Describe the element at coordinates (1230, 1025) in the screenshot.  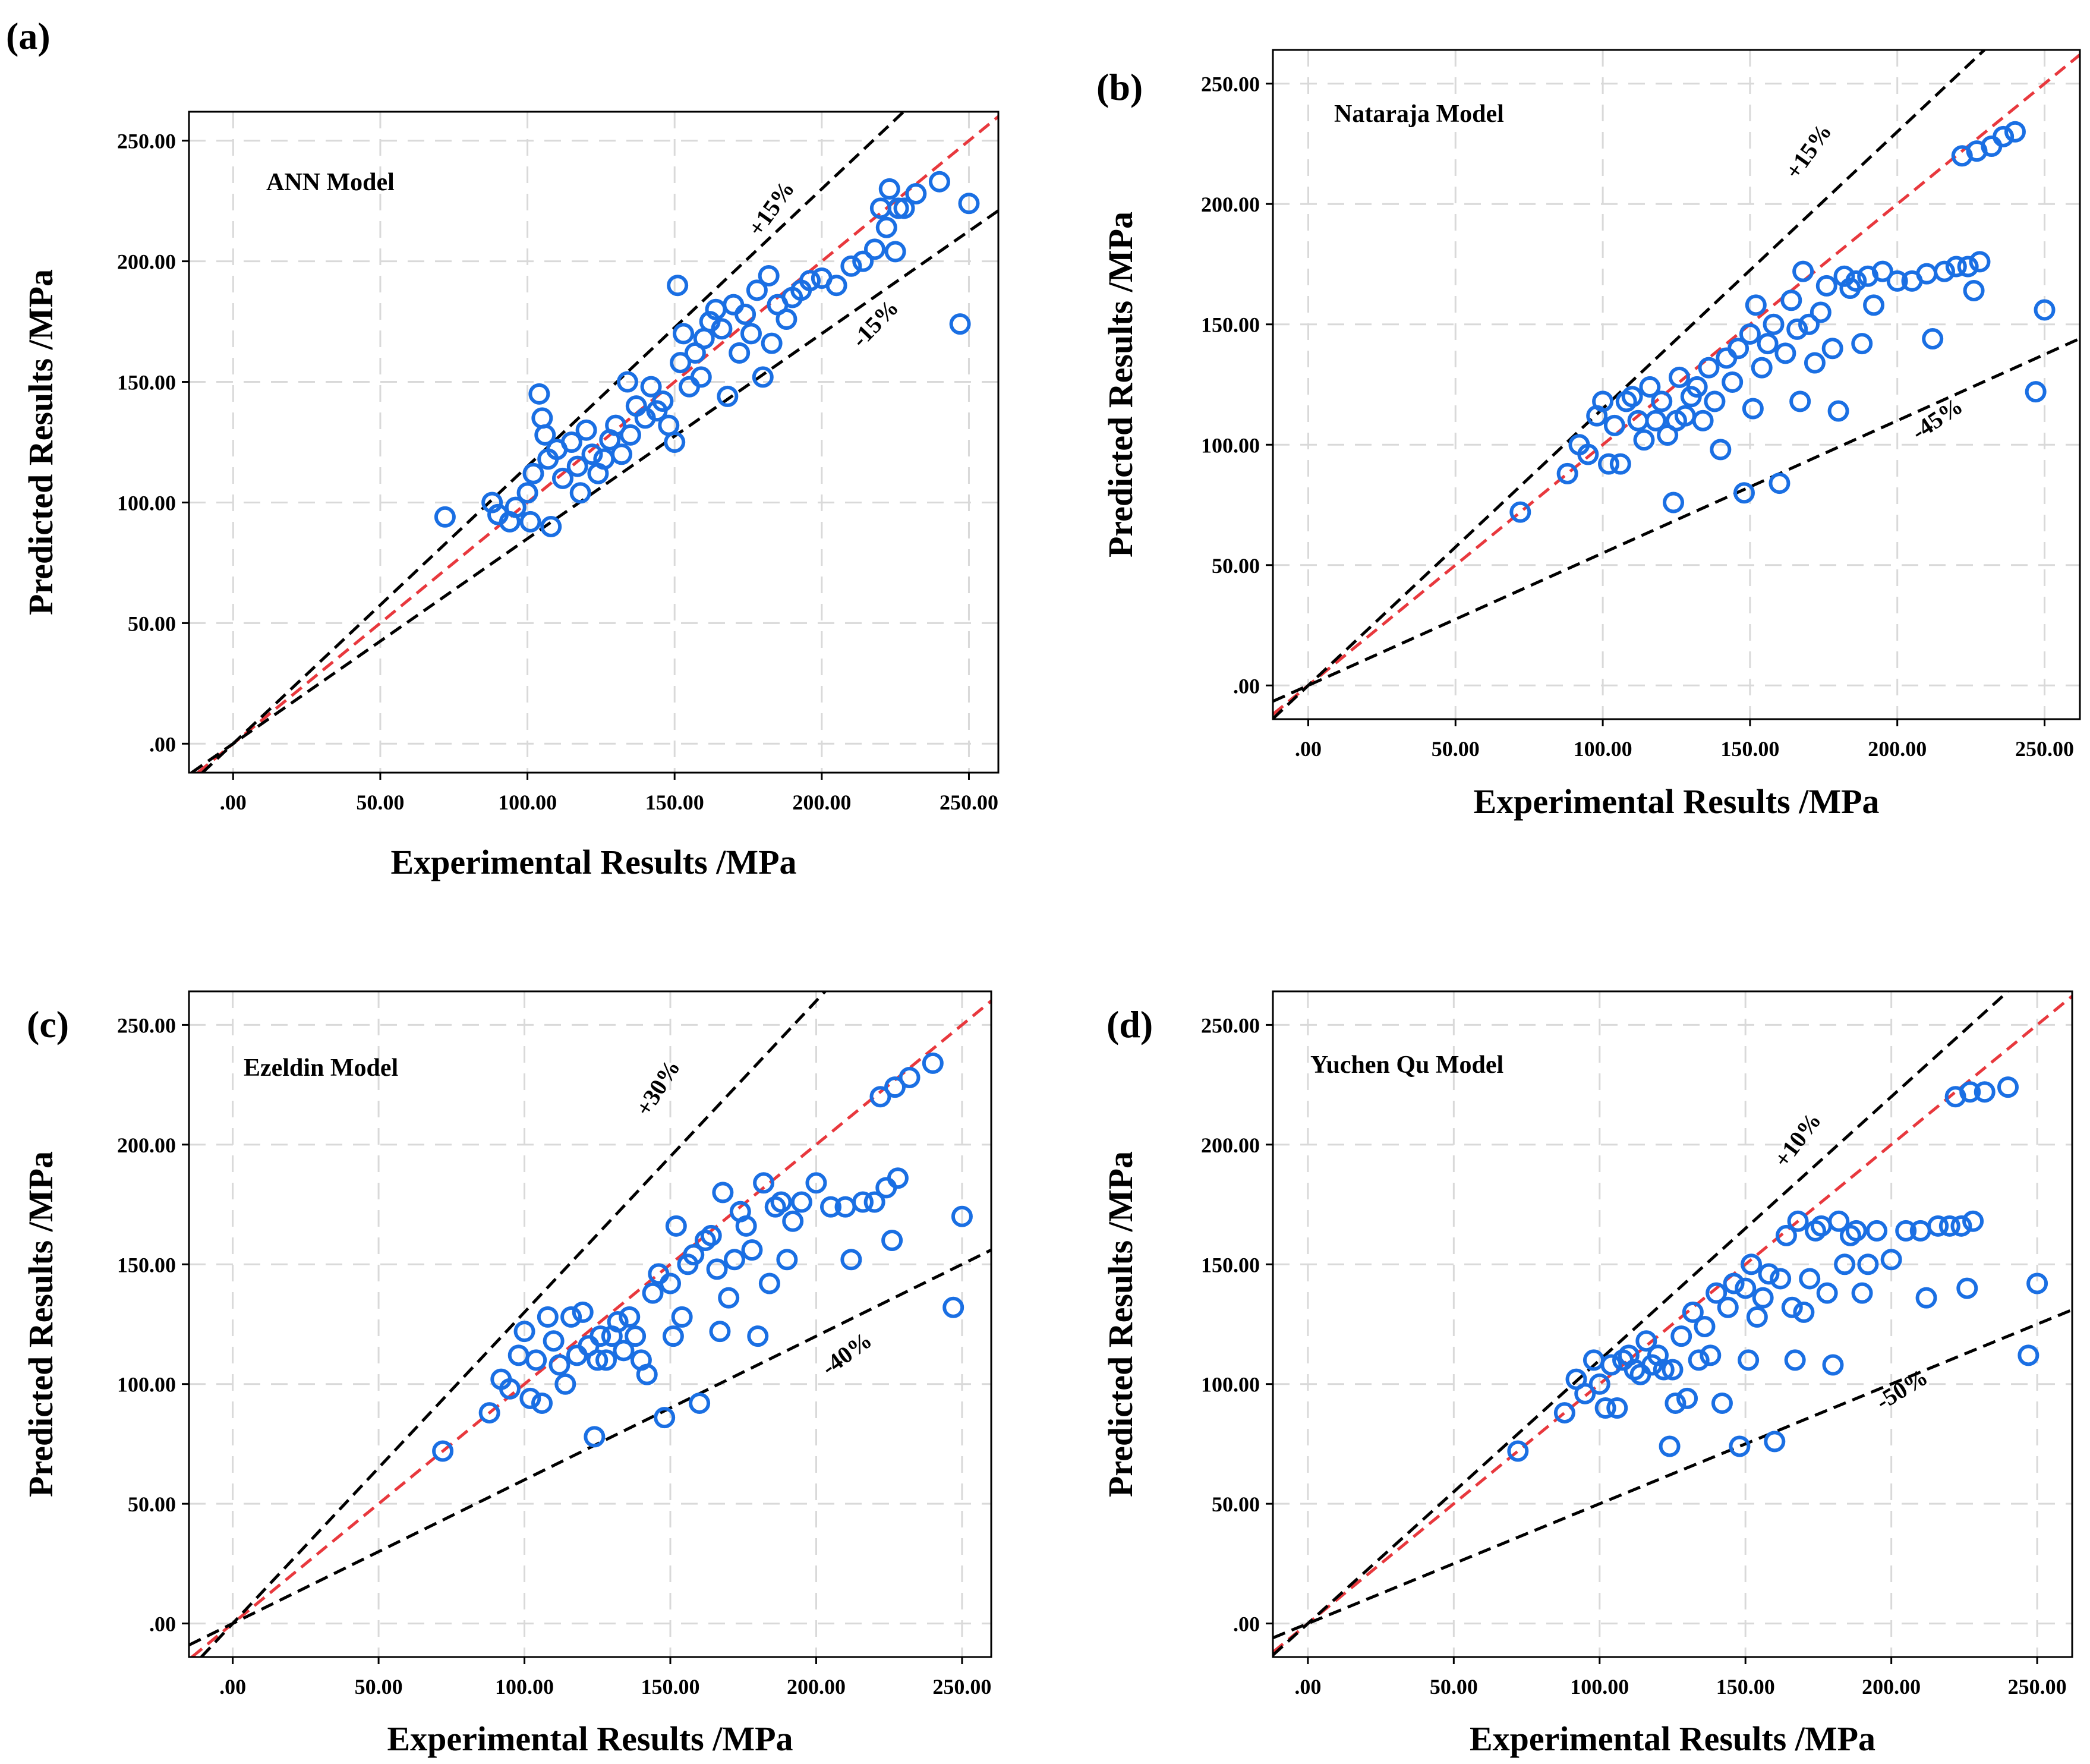
I see `y-tick-label: 250.00` at that location.